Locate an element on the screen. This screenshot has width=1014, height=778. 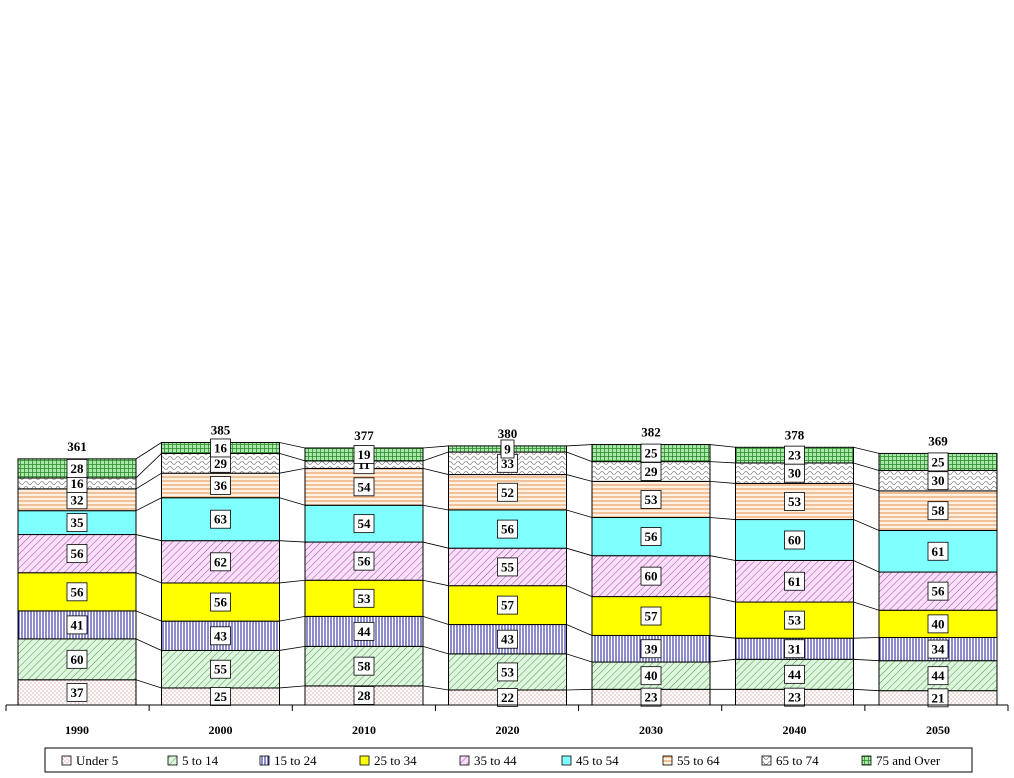
data-label-box-1990-75-and-over is located at coordinates (77, 468).